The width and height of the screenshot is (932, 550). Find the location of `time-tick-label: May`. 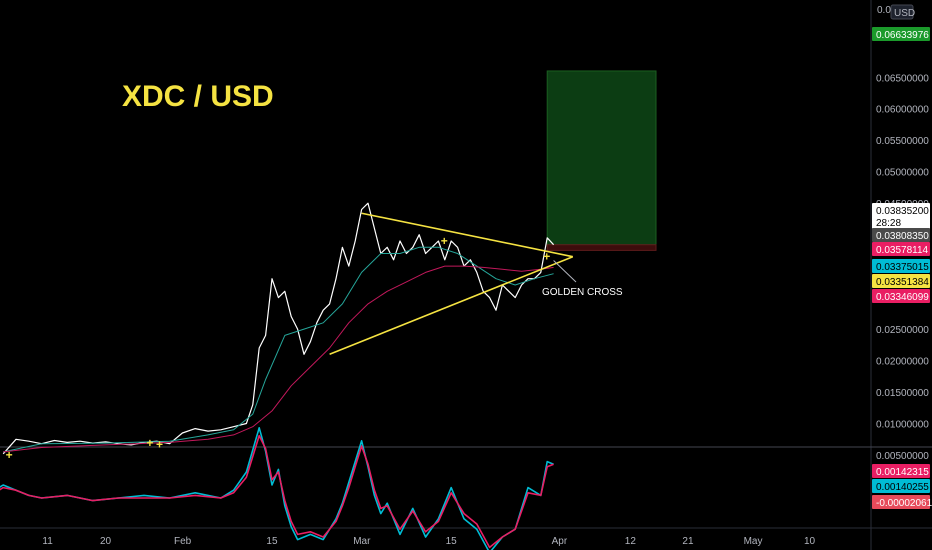

time-tick-label: May is located at coordinates (753, 541).